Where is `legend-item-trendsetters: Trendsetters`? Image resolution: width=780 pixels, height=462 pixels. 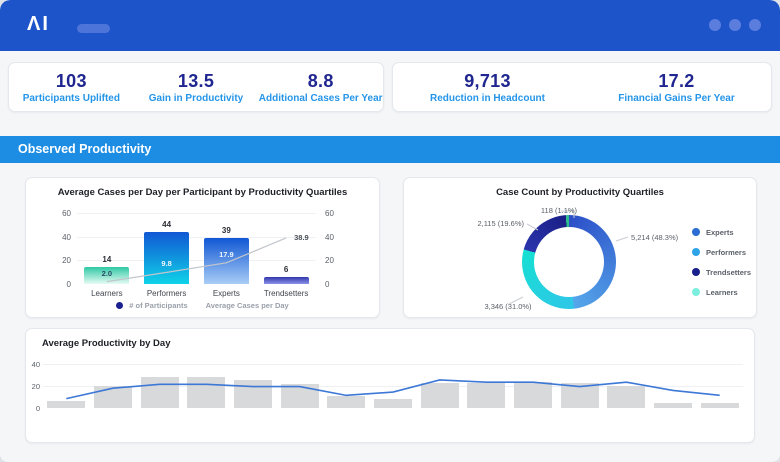
legend-item-trendsetters: Trendsetters is located at coordinates (722, 272).